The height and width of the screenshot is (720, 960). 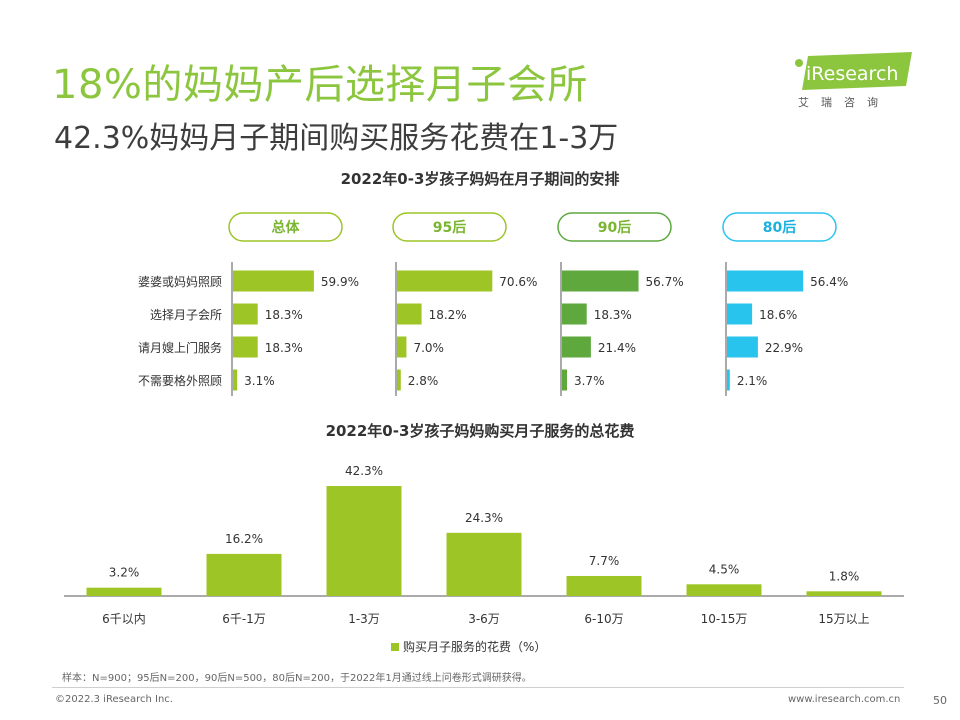 I want to click on x-tick-label: 15万以上, so click(x=843, y=619).